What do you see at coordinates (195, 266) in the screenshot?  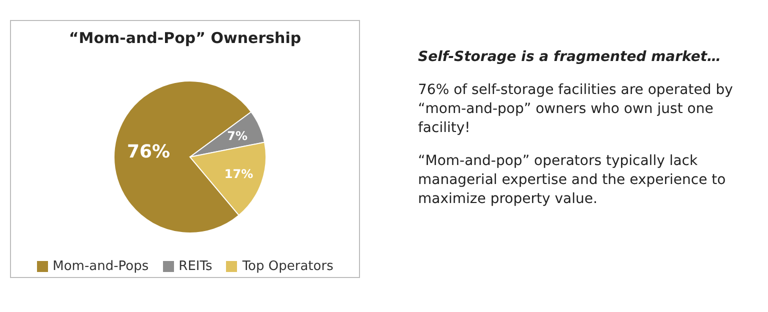 I see `legend-label: REITs` at bounding box center [195, 266].